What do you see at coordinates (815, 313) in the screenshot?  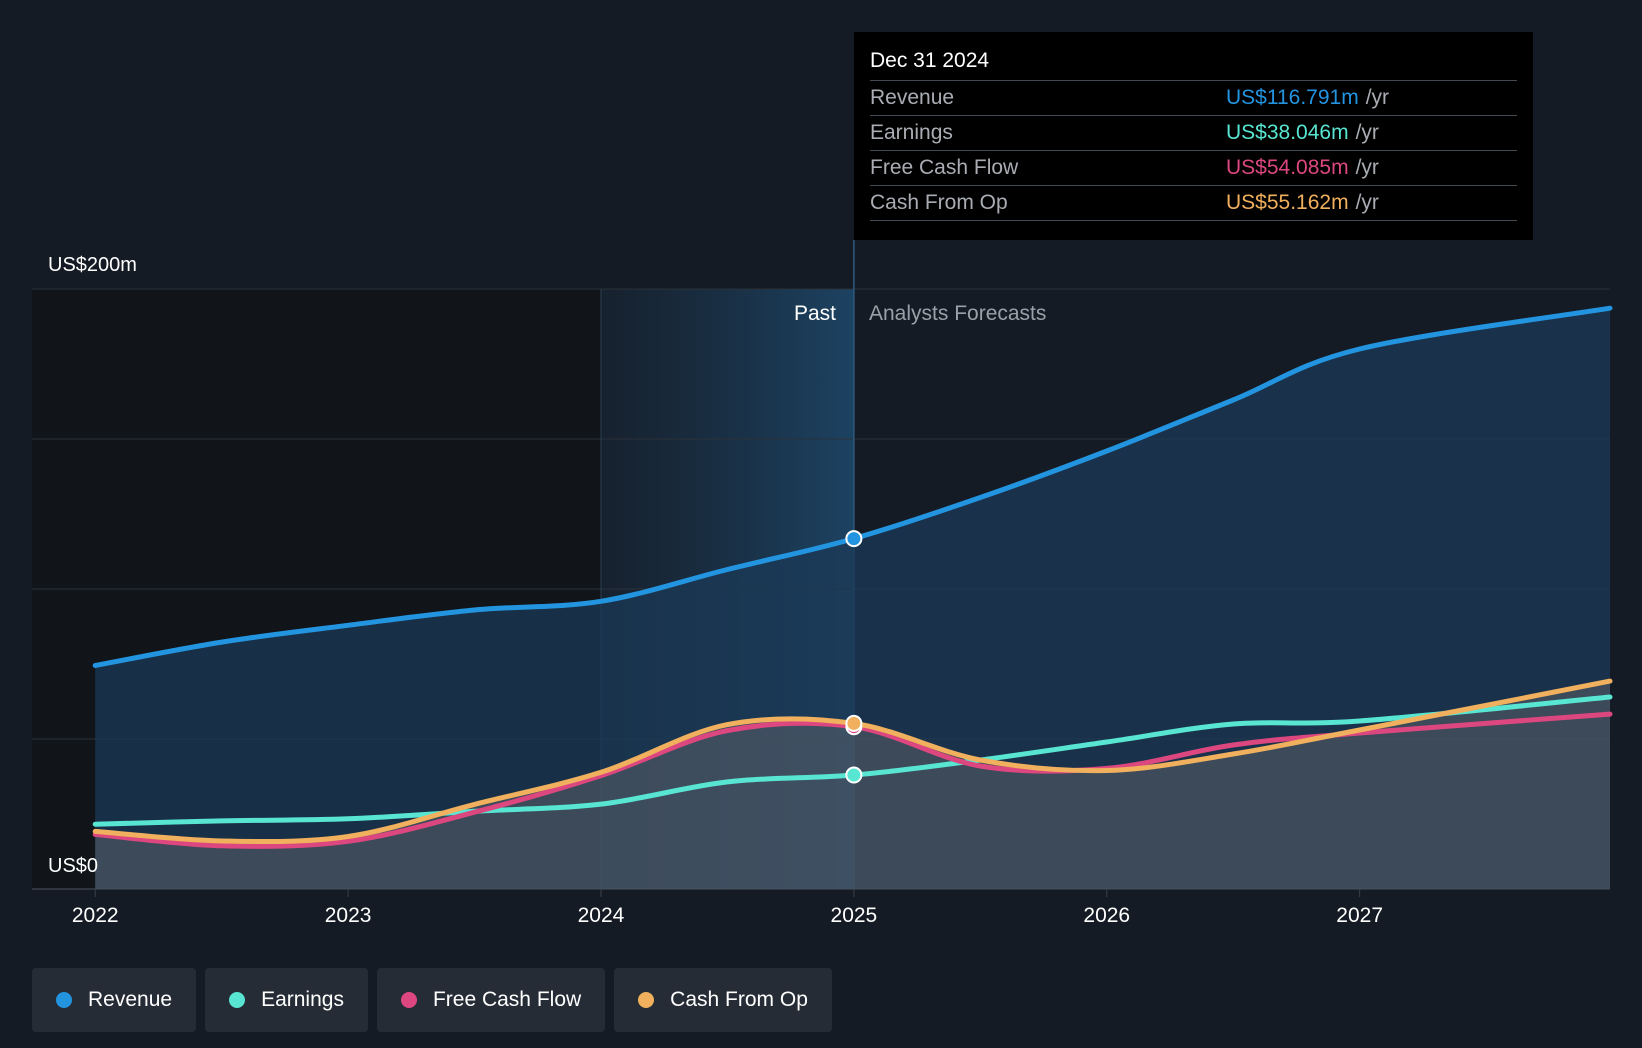 I see `past-label: Past` at bounding box center [815, 313].